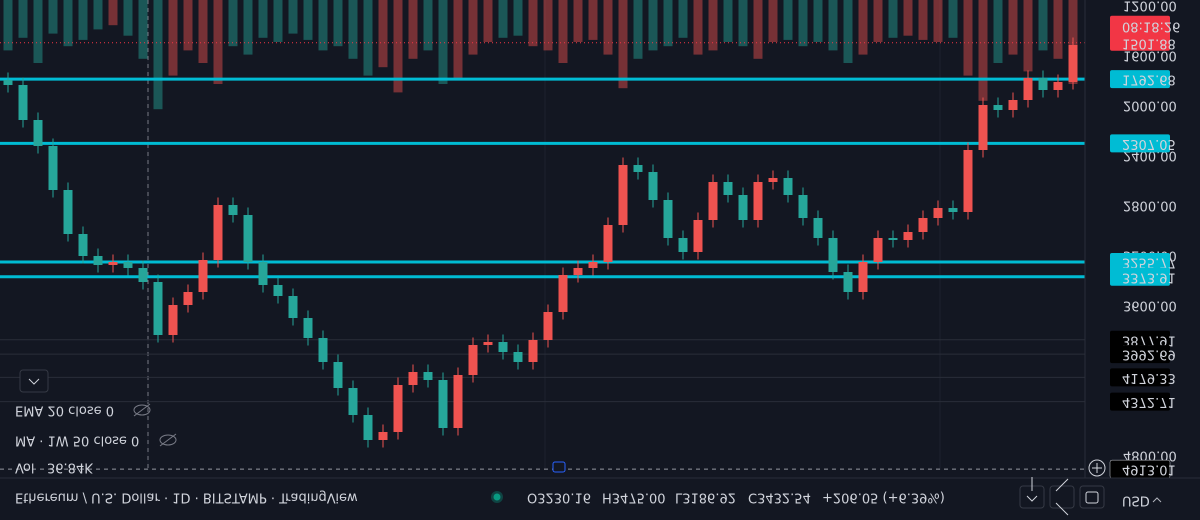  What do you see at coordinates (705, 497) in the screenshot?
I see `ohlc-value: L3186.92` at bounding box center [705, 497].